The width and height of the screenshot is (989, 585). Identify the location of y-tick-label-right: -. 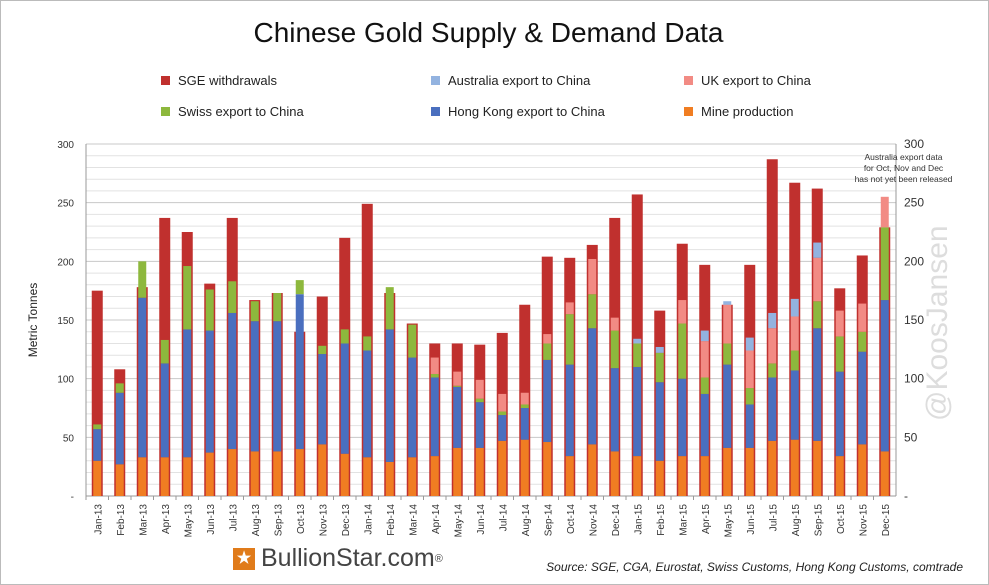
(906, 496).